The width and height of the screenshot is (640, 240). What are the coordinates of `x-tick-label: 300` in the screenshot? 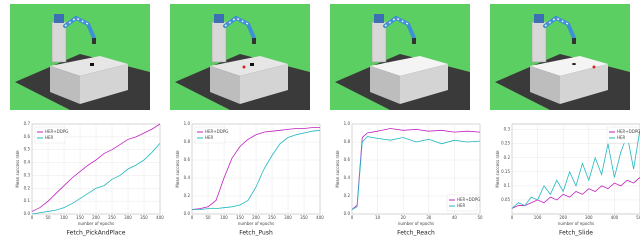 It's located at (128, 217).